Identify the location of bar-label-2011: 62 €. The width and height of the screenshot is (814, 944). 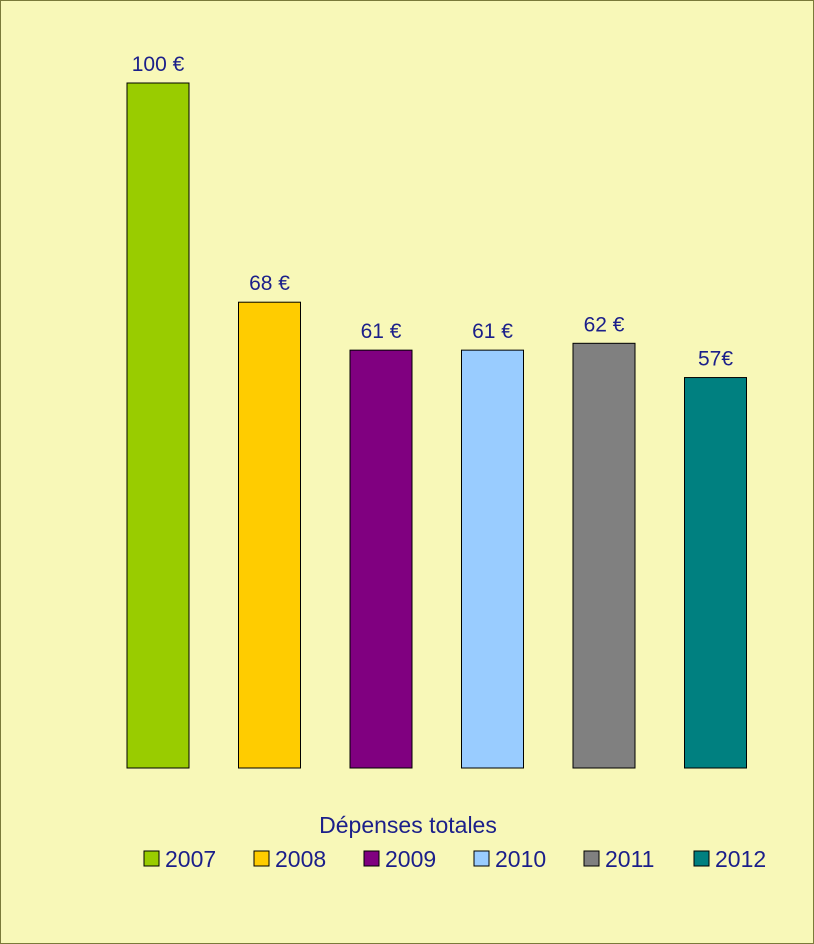
(604, 324).